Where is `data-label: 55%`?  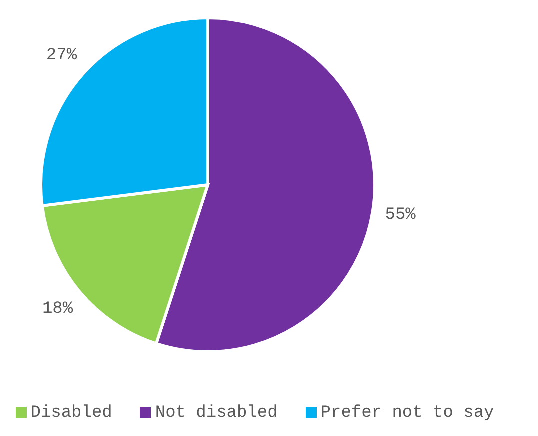
data-label: 55% is located at coordinates (401, 216).